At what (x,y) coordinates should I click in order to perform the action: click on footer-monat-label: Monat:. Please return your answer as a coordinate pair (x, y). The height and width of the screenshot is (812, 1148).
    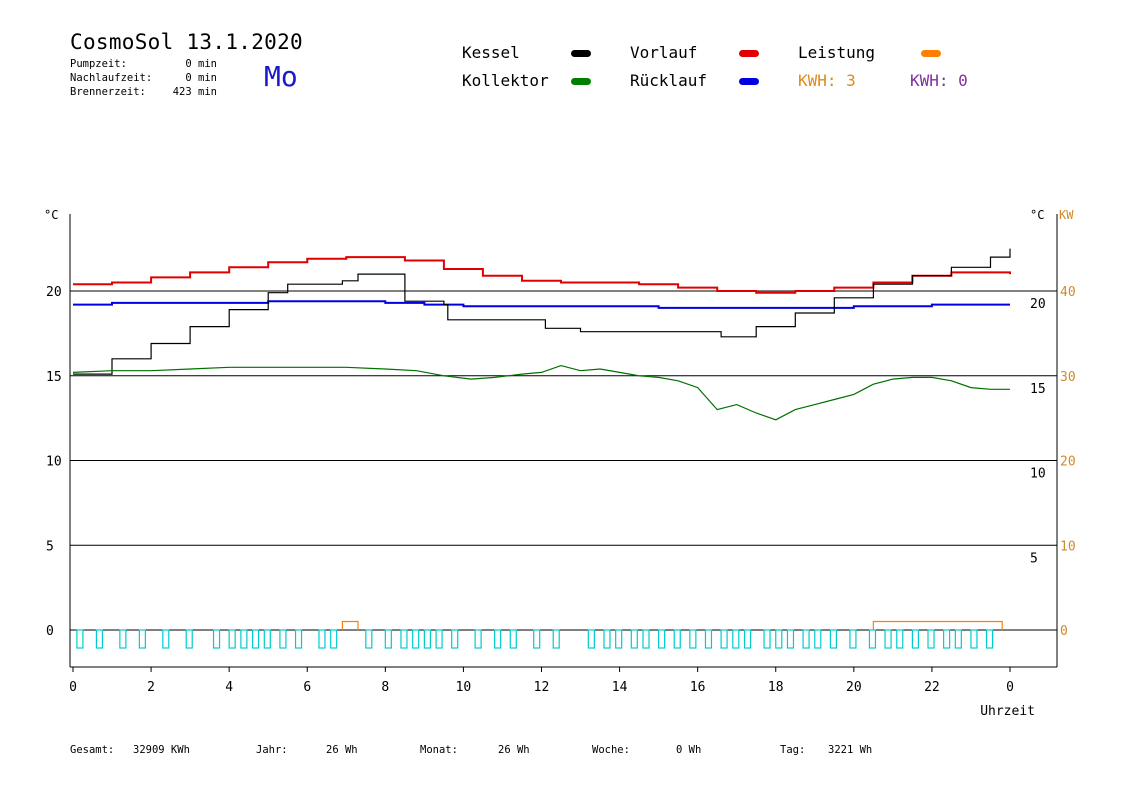
    Looking at the image, I should click on (439, 750).